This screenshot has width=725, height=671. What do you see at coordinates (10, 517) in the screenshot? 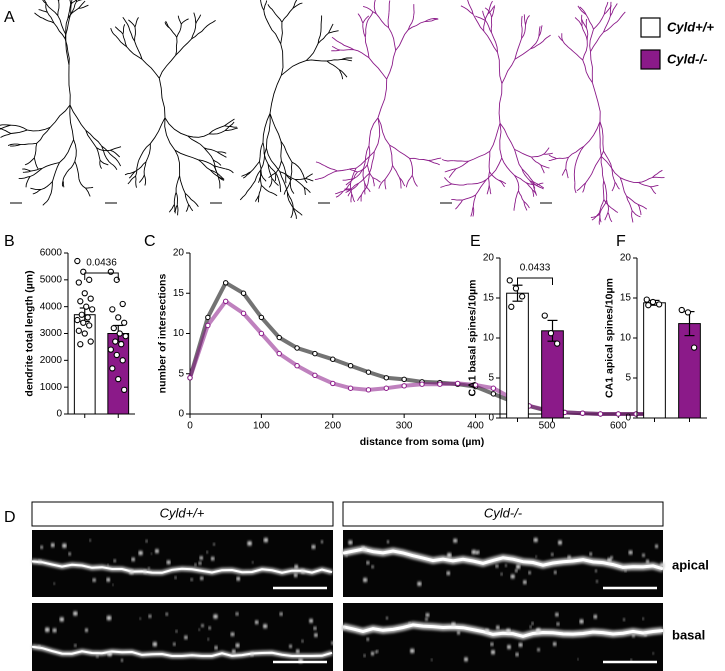
I see `panel-letter: D` at bounding box center [10, 517].